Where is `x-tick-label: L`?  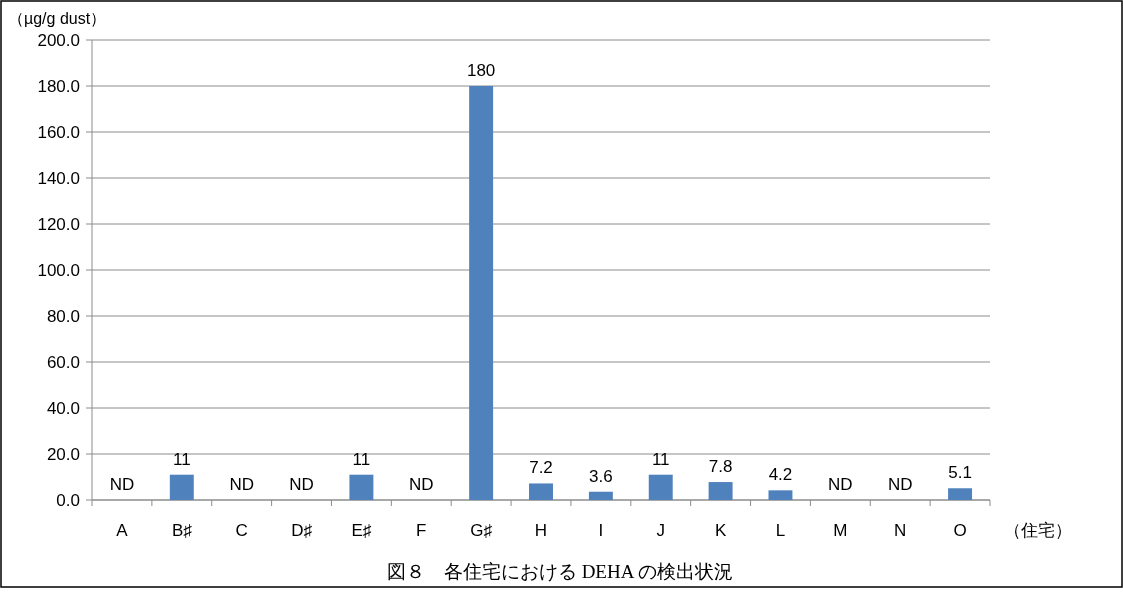 x-tick-label: L is located at coordinates (780, 530).